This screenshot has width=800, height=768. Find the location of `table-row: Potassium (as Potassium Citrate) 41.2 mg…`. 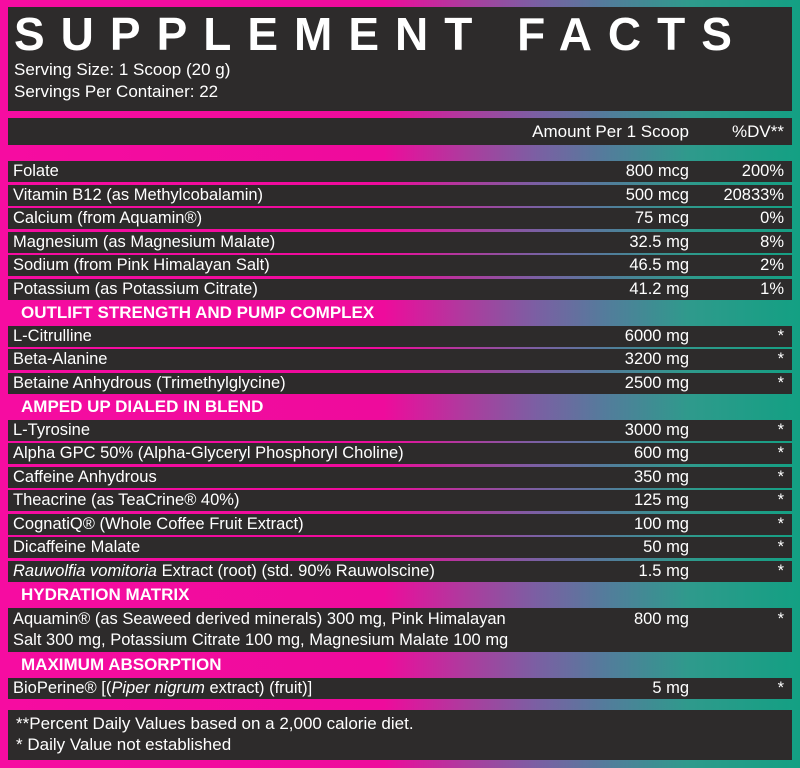

table-row: Potassium (as Potassium Citrate) 41.2 mg… is located at coordinates (400, 289).